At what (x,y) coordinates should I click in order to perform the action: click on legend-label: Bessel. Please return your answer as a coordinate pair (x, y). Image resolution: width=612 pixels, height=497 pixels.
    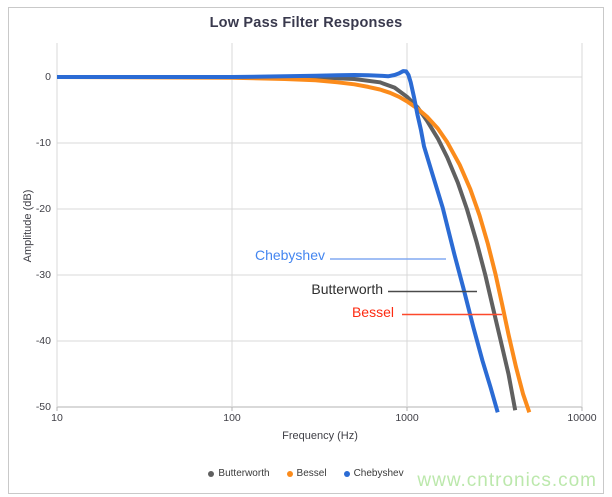
    Looking at the image, I should click on (311, 473).